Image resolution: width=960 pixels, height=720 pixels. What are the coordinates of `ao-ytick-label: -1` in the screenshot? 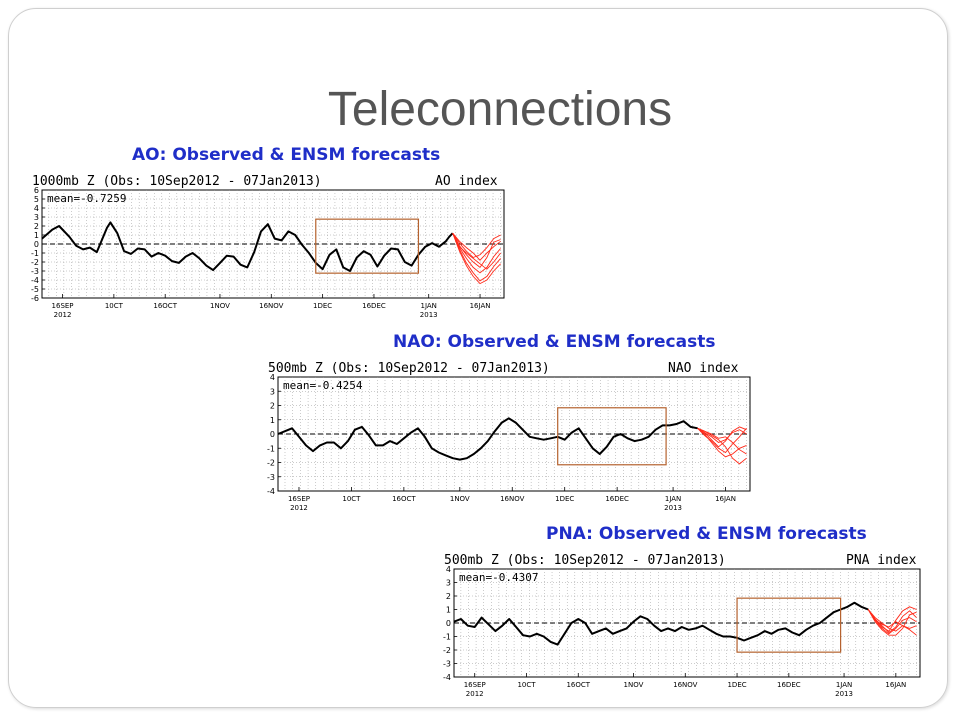 It's located at (35, 253).